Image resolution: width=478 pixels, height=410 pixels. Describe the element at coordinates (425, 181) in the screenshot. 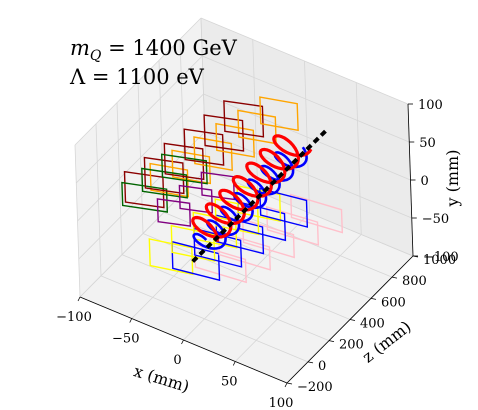

I see `y-tick-label: 0` at that location.